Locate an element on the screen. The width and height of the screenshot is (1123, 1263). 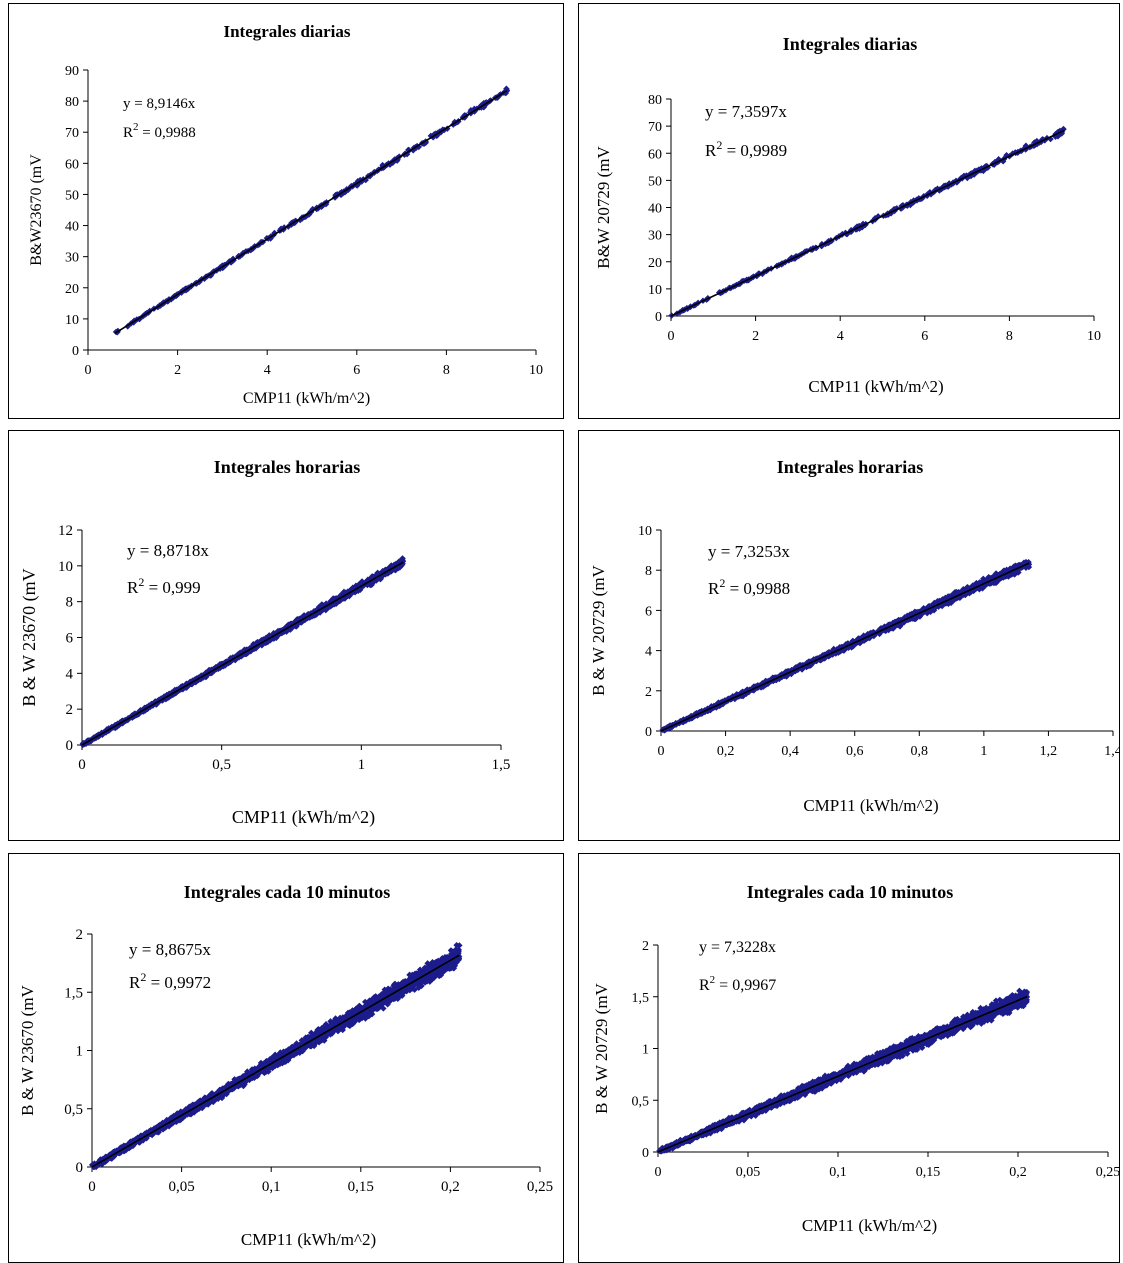
y-tick-label: 90 is located at coordinates (72, 71).